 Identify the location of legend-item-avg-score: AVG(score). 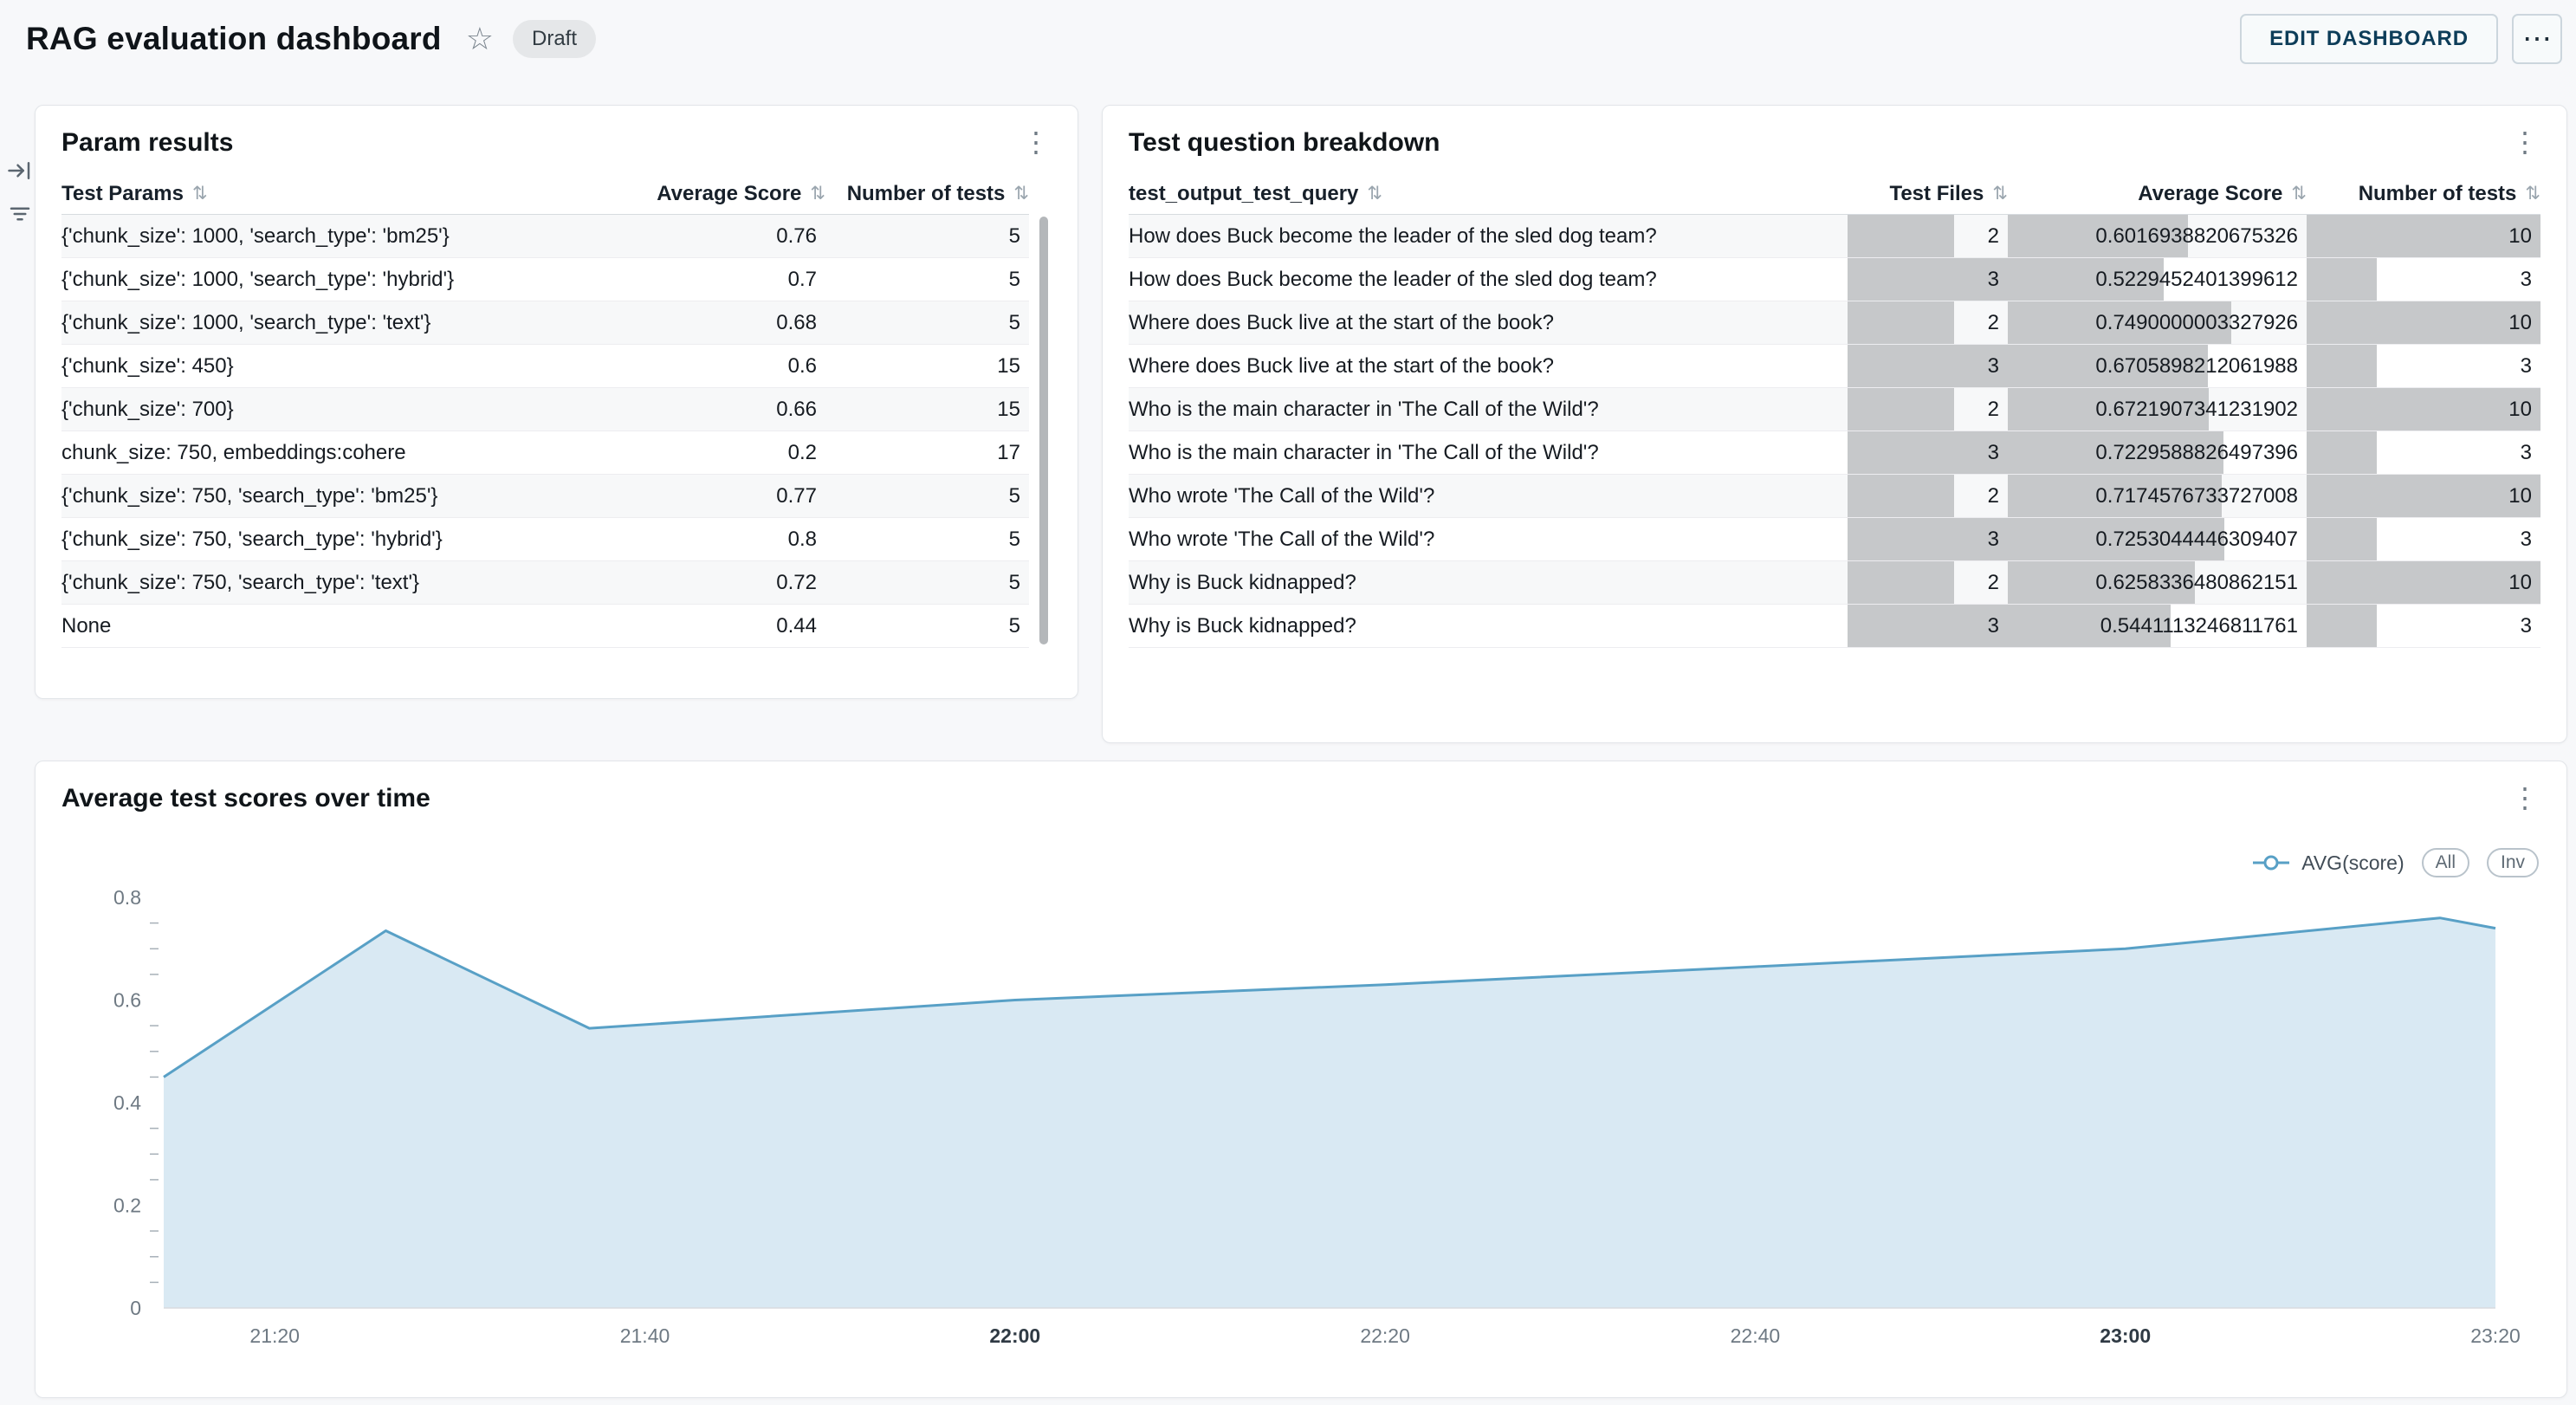
(2327, 863).